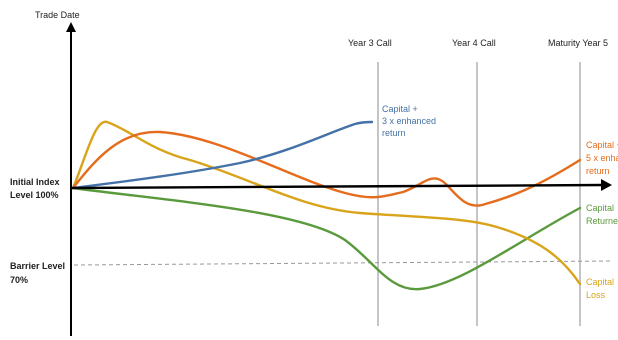 This screenshot has height=340, width=618. Describe the element at coordinates (606, 185) in the screenshot. I see `timeline-arrow` at that location.